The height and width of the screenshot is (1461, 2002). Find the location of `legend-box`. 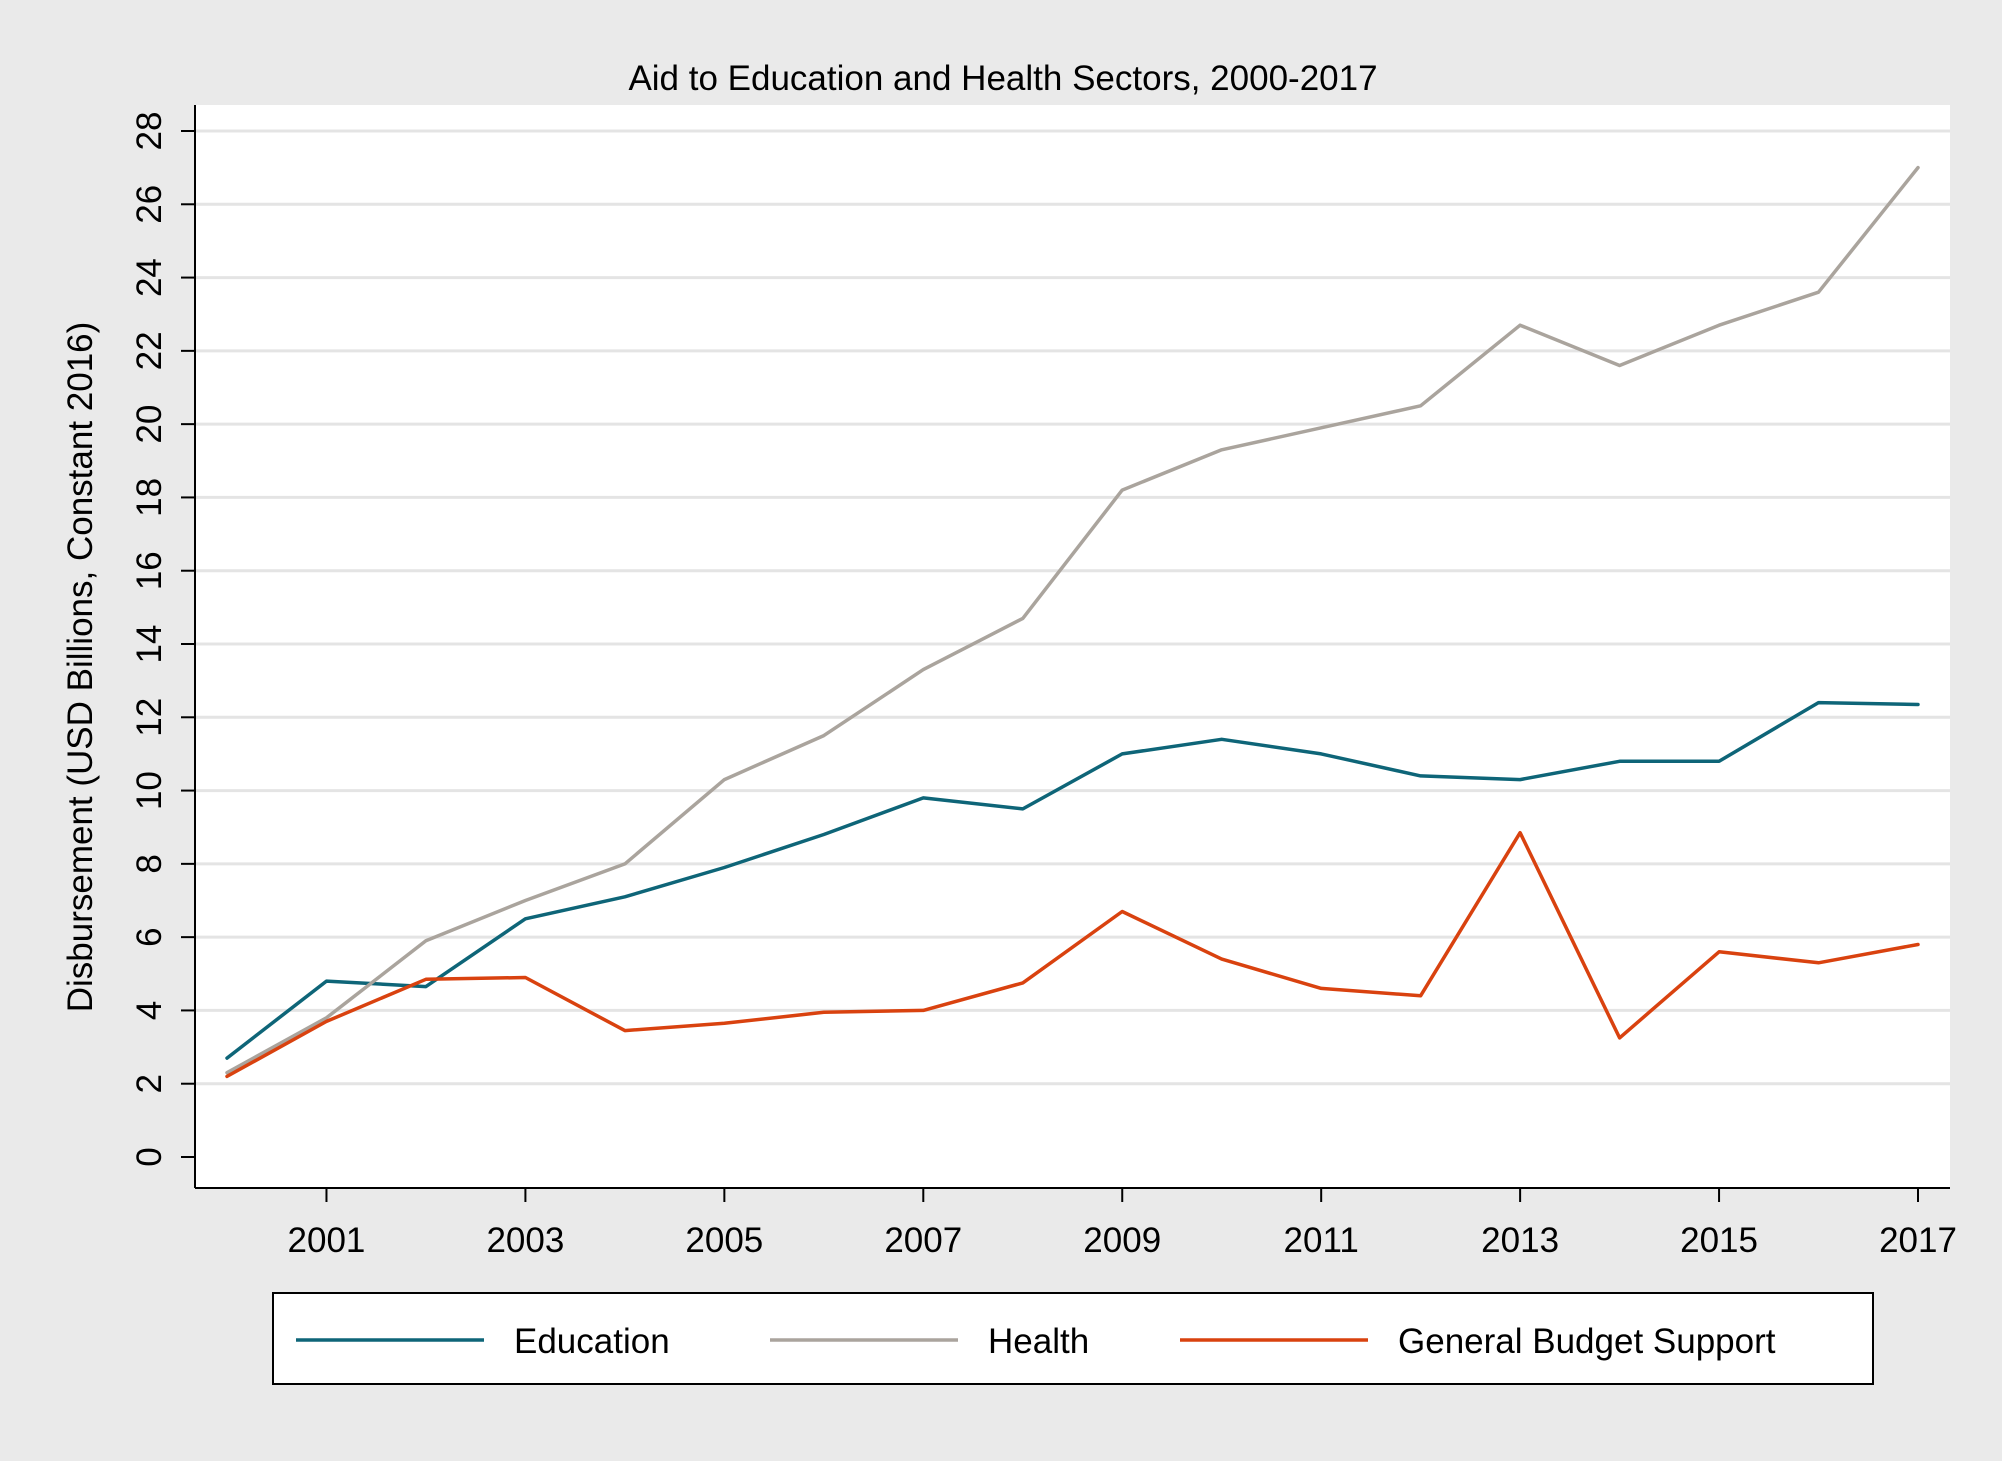

legend-box is located at coordinates (1073, 1338).